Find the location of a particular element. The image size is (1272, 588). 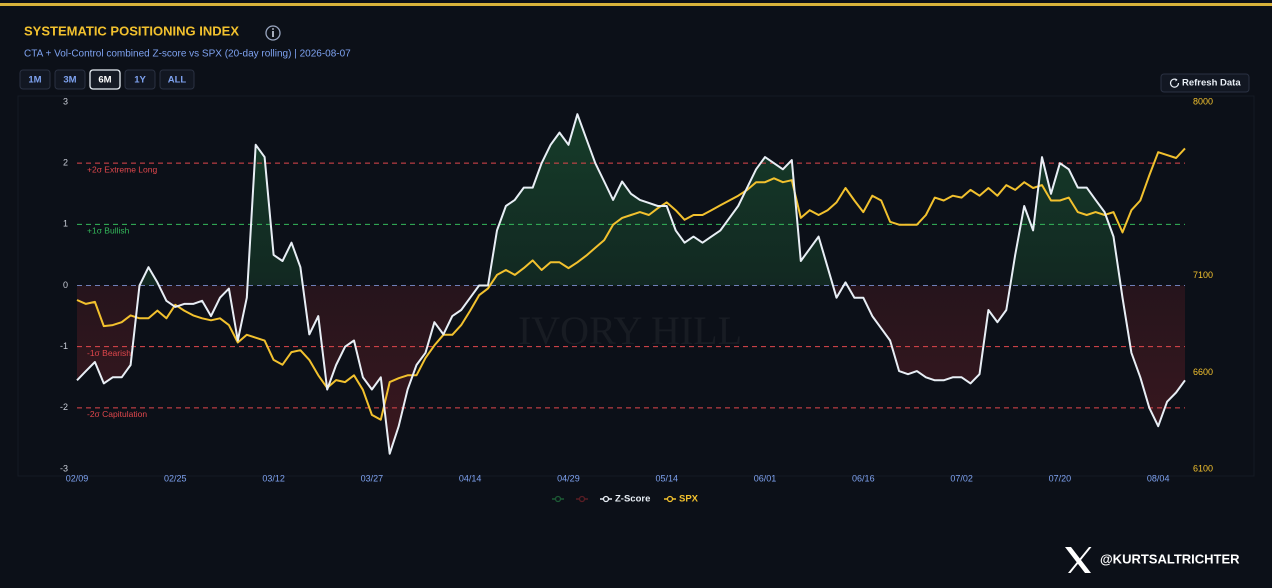

range-button-label: 3M is located at coordinates (69, 80).